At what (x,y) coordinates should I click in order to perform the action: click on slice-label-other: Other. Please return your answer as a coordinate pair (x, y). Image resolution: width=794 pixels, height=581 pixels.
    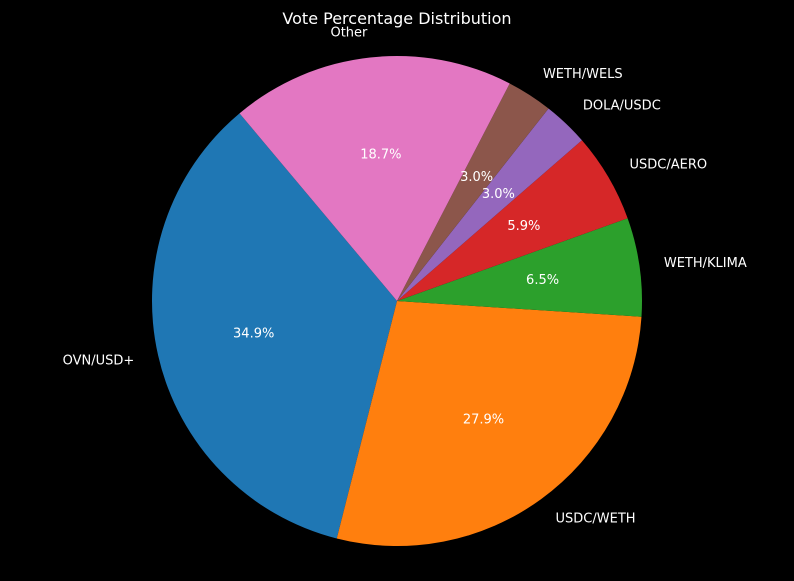
    Looking at the image, I should click on (349, 33).